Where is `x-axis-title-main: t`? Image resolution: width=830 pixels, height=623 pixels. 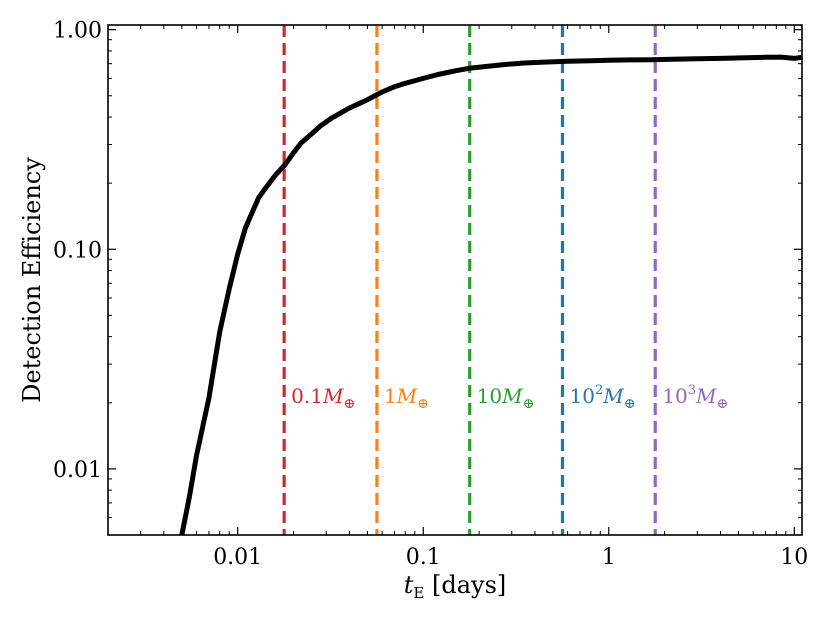 x-axis-title-main: t is located at coordinates (409, 585).